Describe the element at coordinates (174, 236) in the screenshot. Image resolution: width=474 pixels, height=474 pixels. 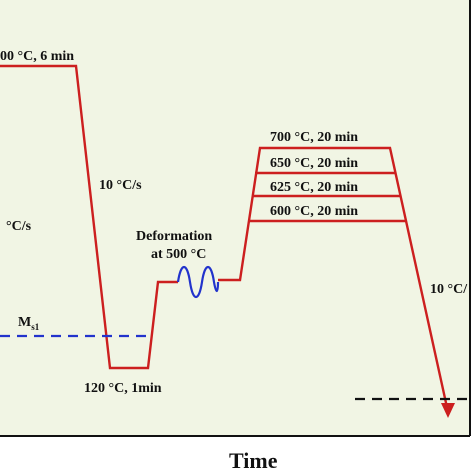
I see `deformation-label-line1: Deformation` at that location.